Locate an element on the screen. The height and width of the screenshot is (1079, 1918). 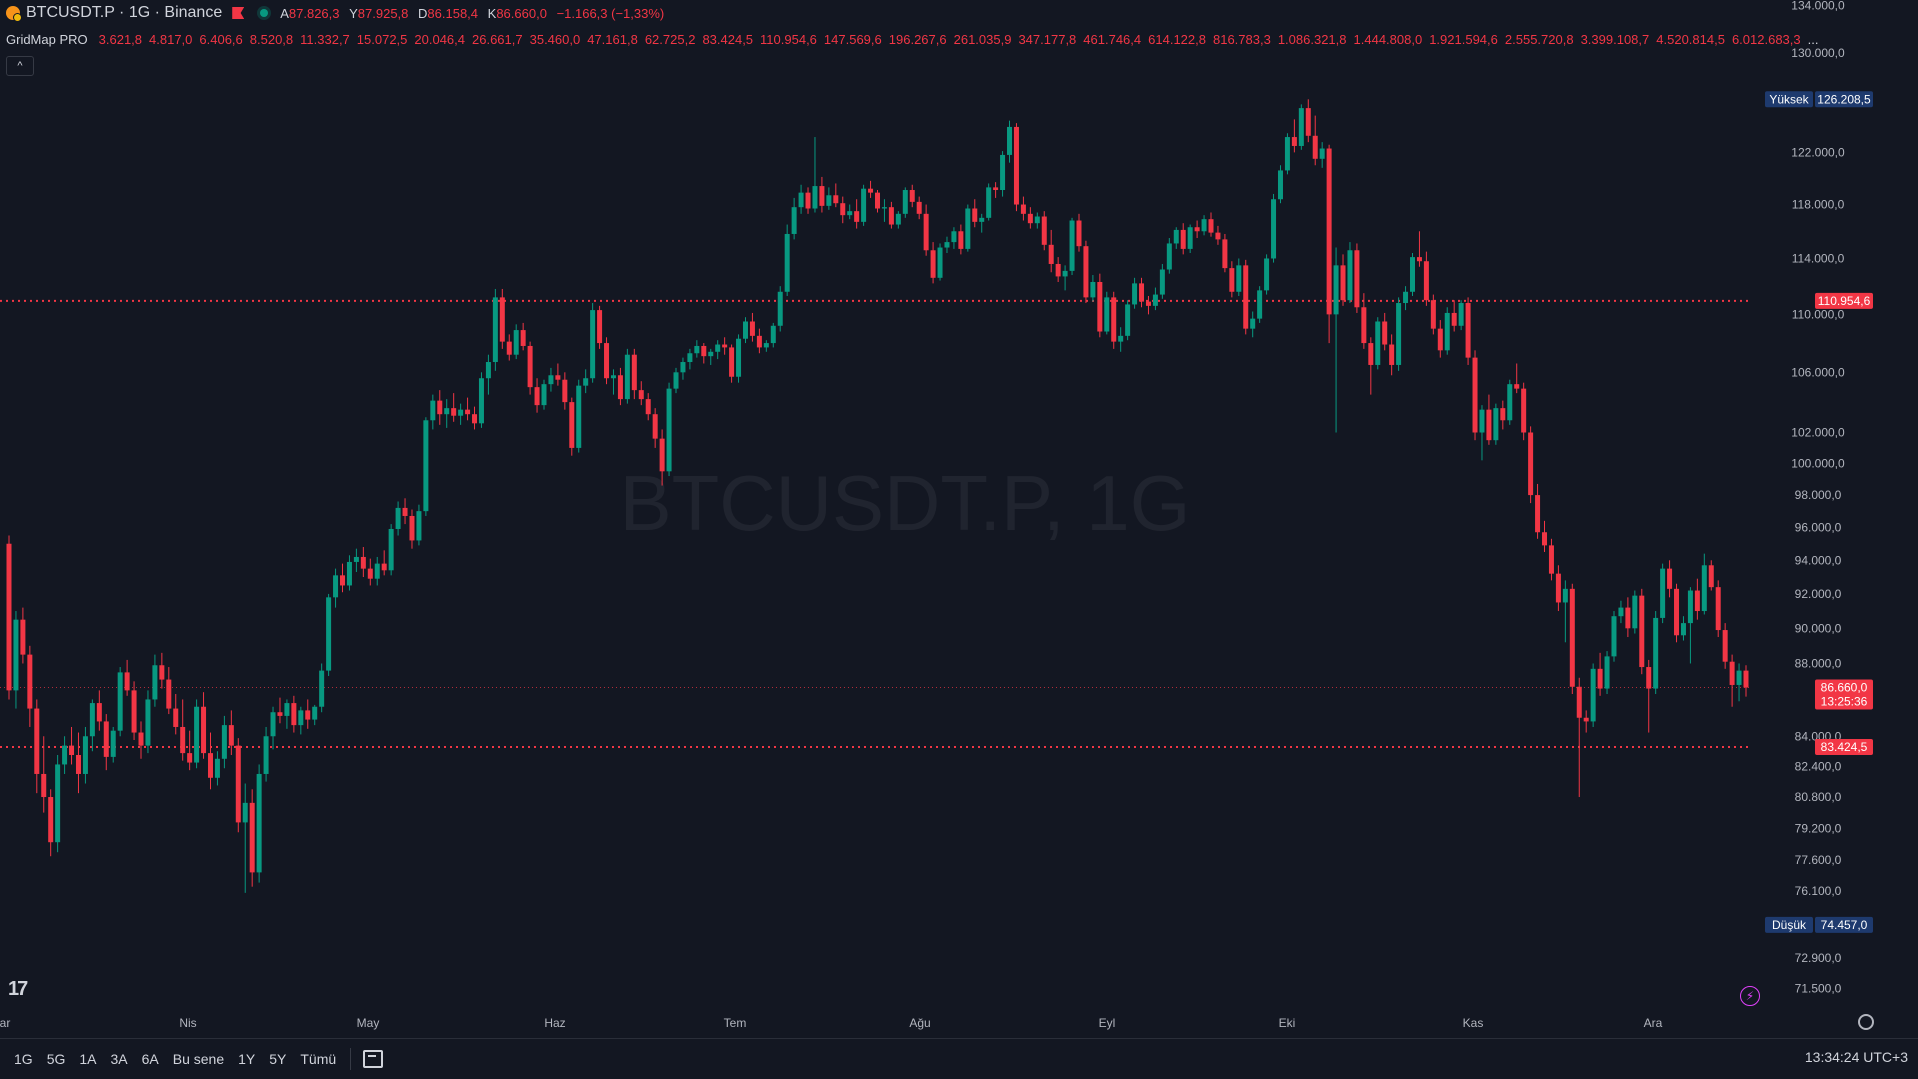
range-button: Tümü is located at coordinates (318, 1059).